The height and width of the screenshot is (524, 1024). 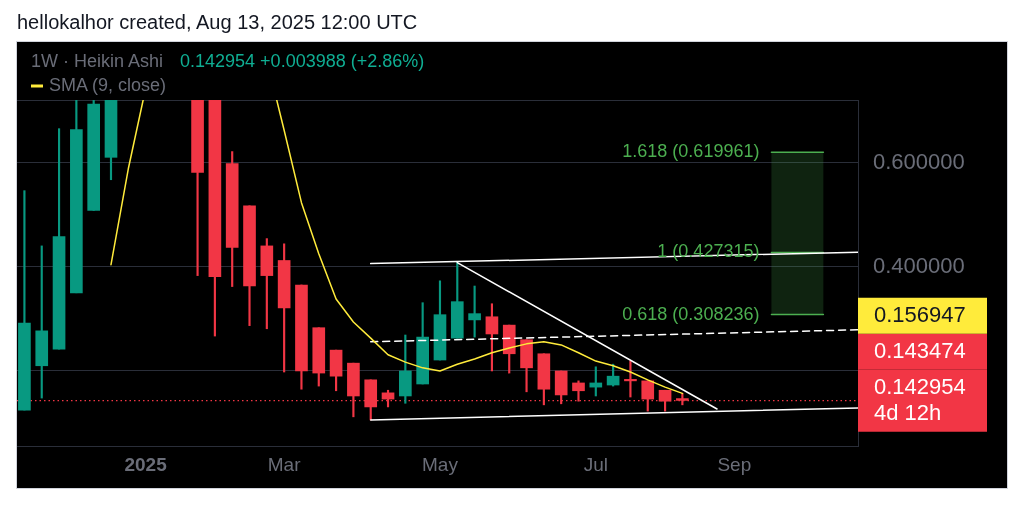 I want to click on chart-subtitle: 0.142954 +0.003988 (+2.86%), so click(x=302, y=60).